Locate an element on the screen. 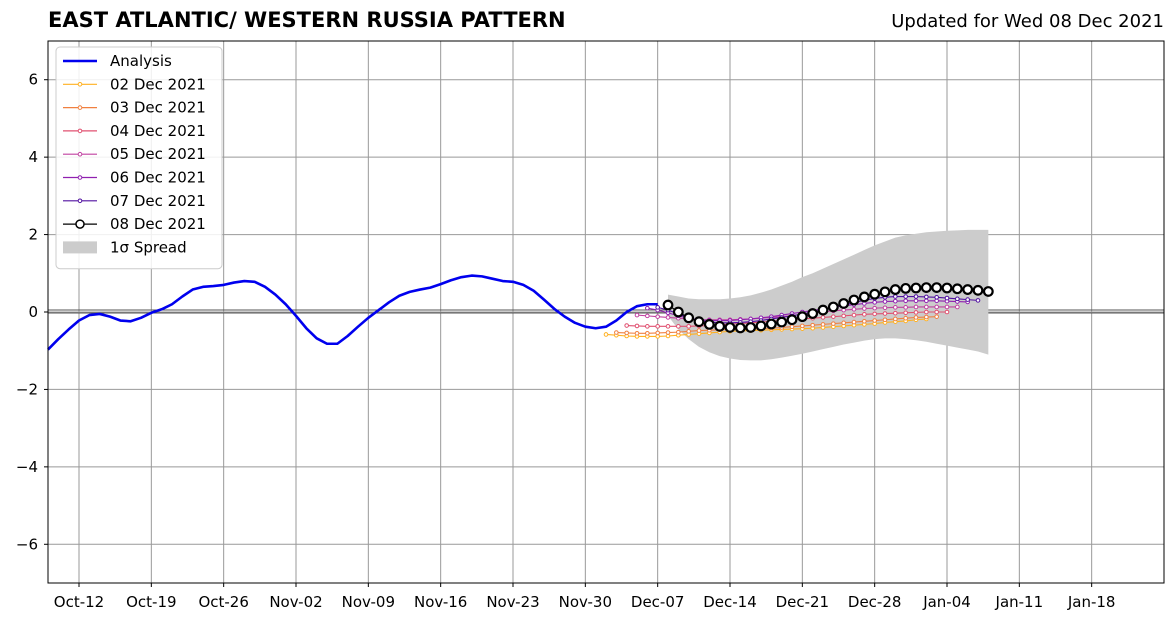 Image resolution: width=1176 pixels, height=622 pixels. x-tick-label: Dec-28 is located at coordinates (875, 602).